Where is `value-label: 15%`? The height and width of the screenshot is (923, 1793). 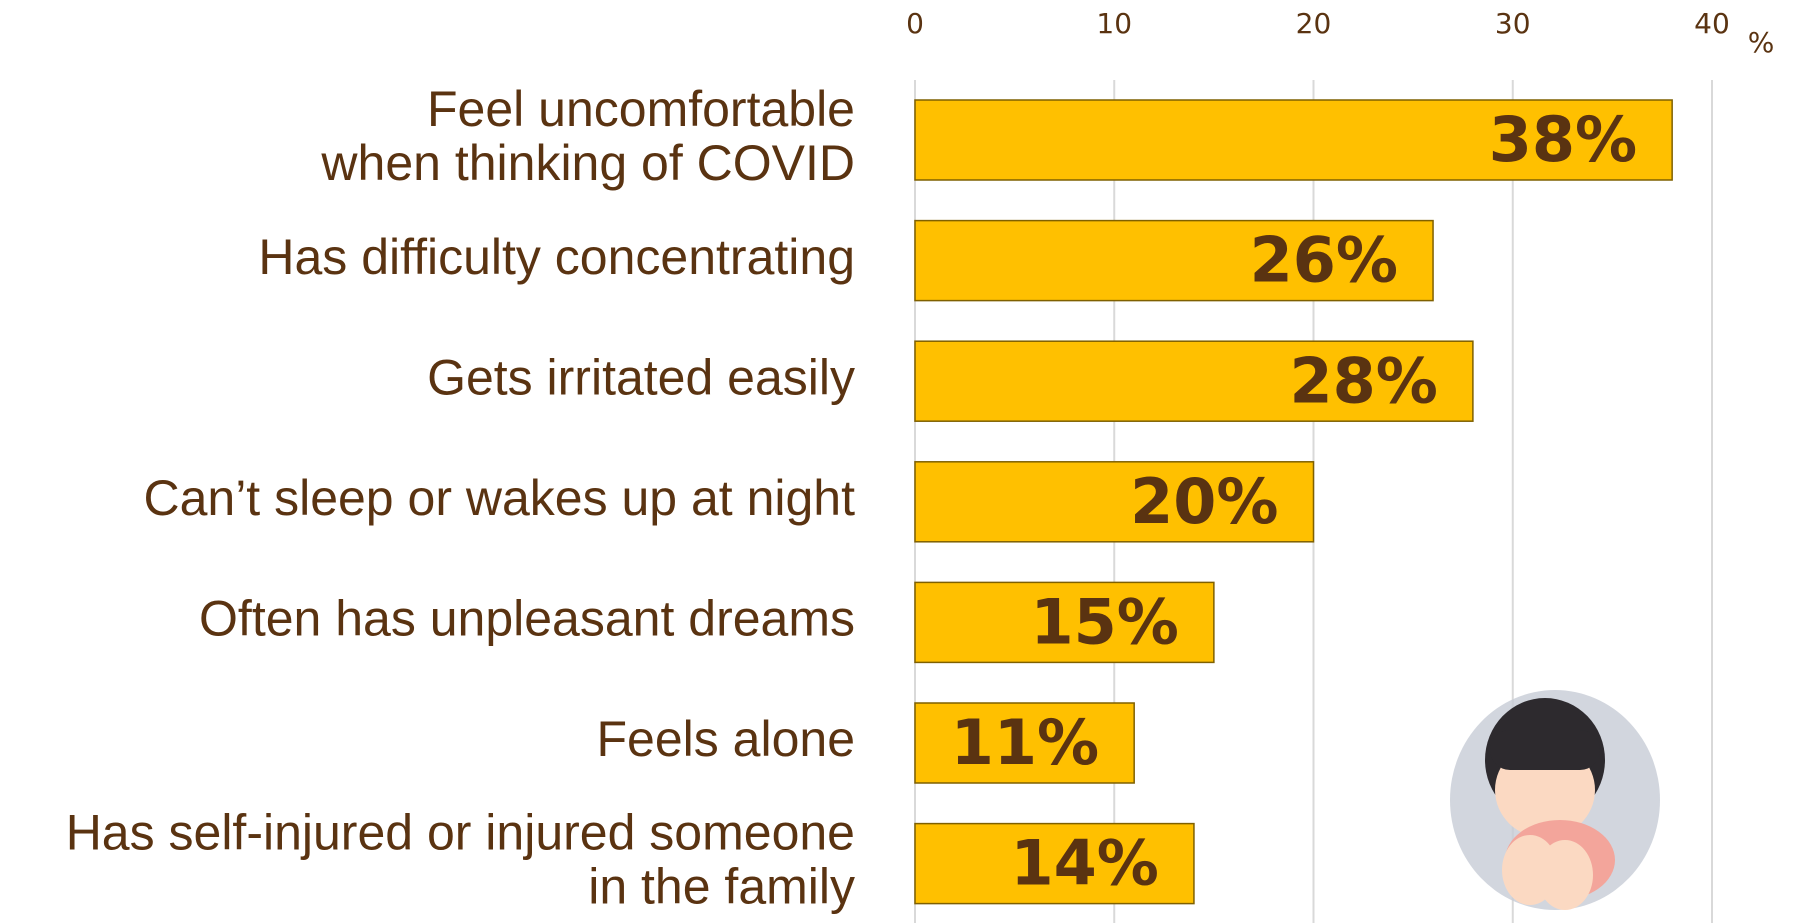
value-label: 15% is located at coordinates (1104, 621).